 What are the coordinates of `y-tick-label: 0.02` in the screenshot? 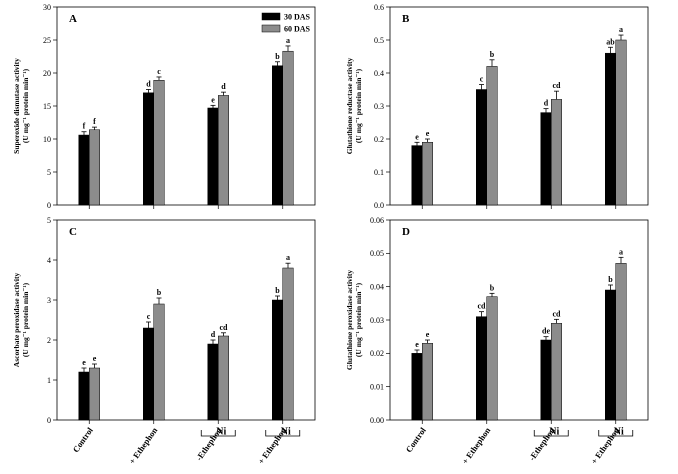 It's located at (377, 353).